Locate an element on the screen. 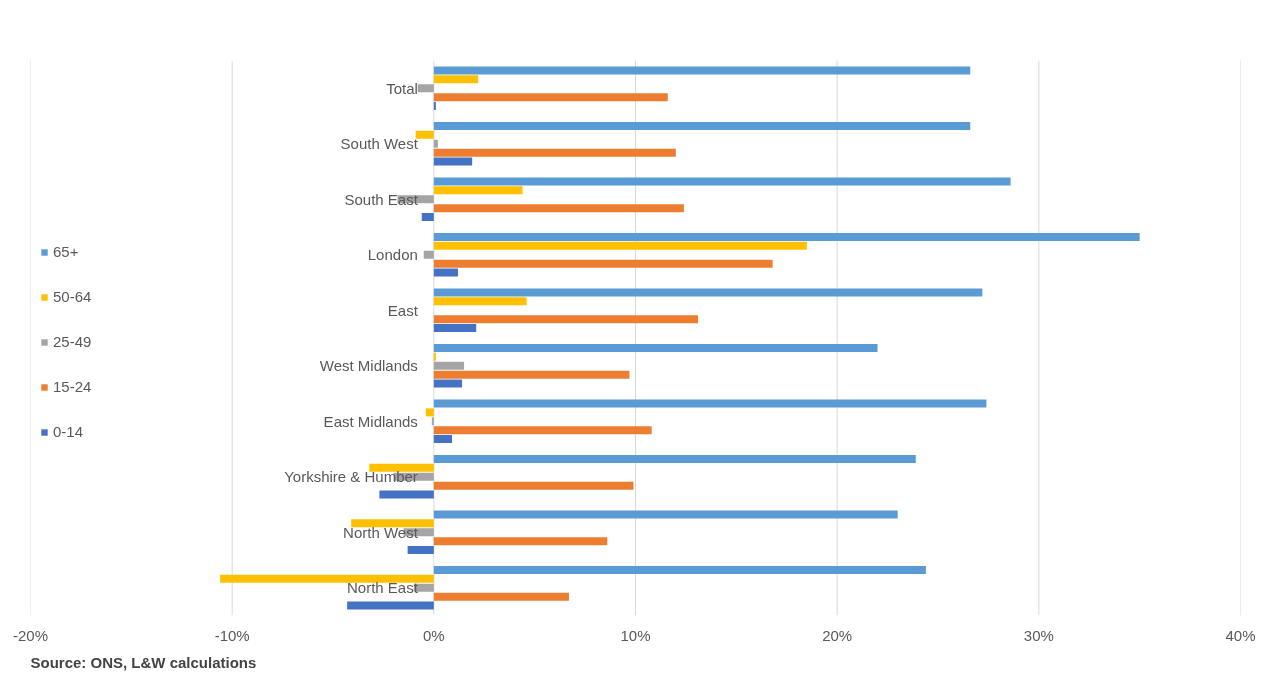  y-tick-label: Total is located at coordinates (402, 88).